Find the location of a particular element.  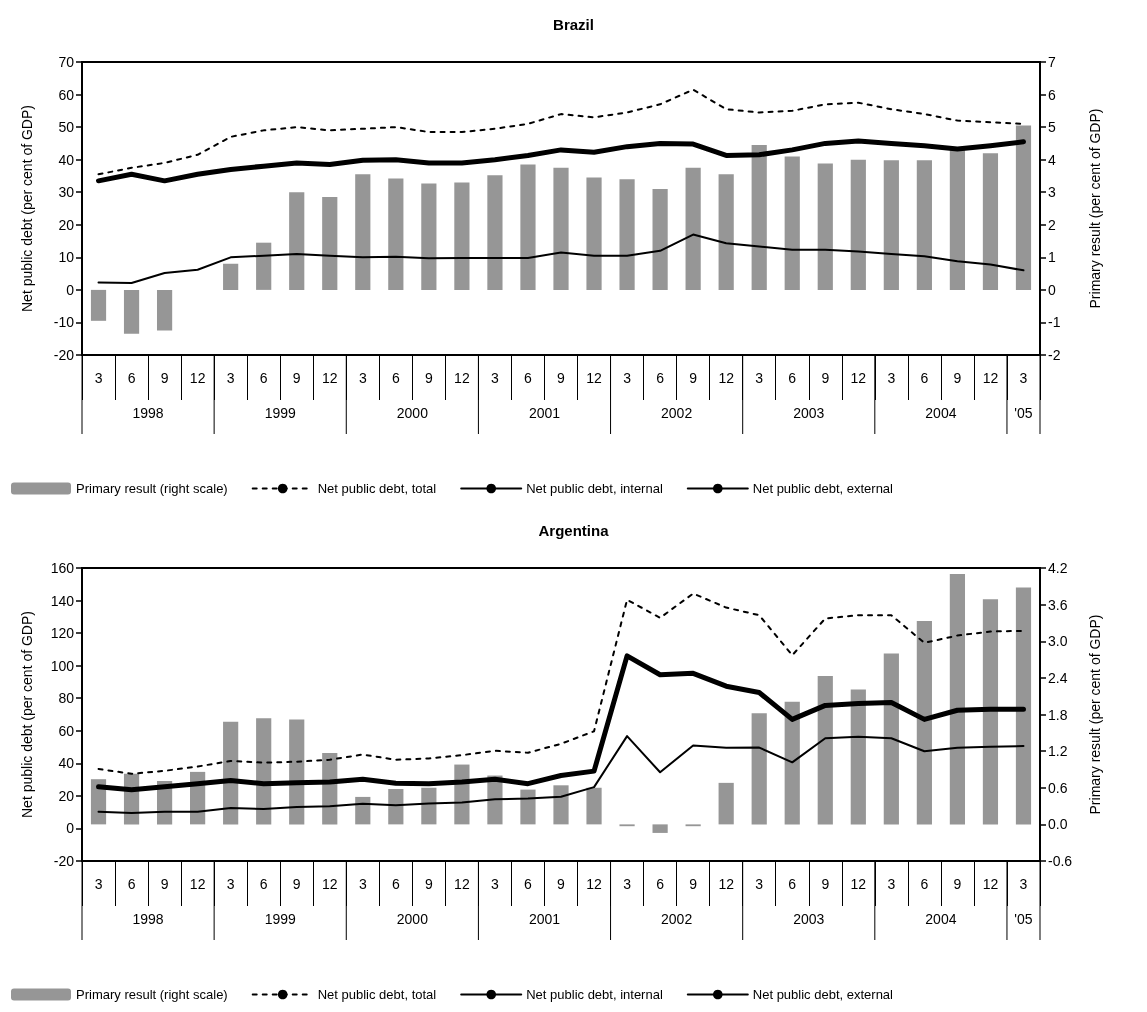

y-tick-label: -10 is located at coordinates (64, 322).